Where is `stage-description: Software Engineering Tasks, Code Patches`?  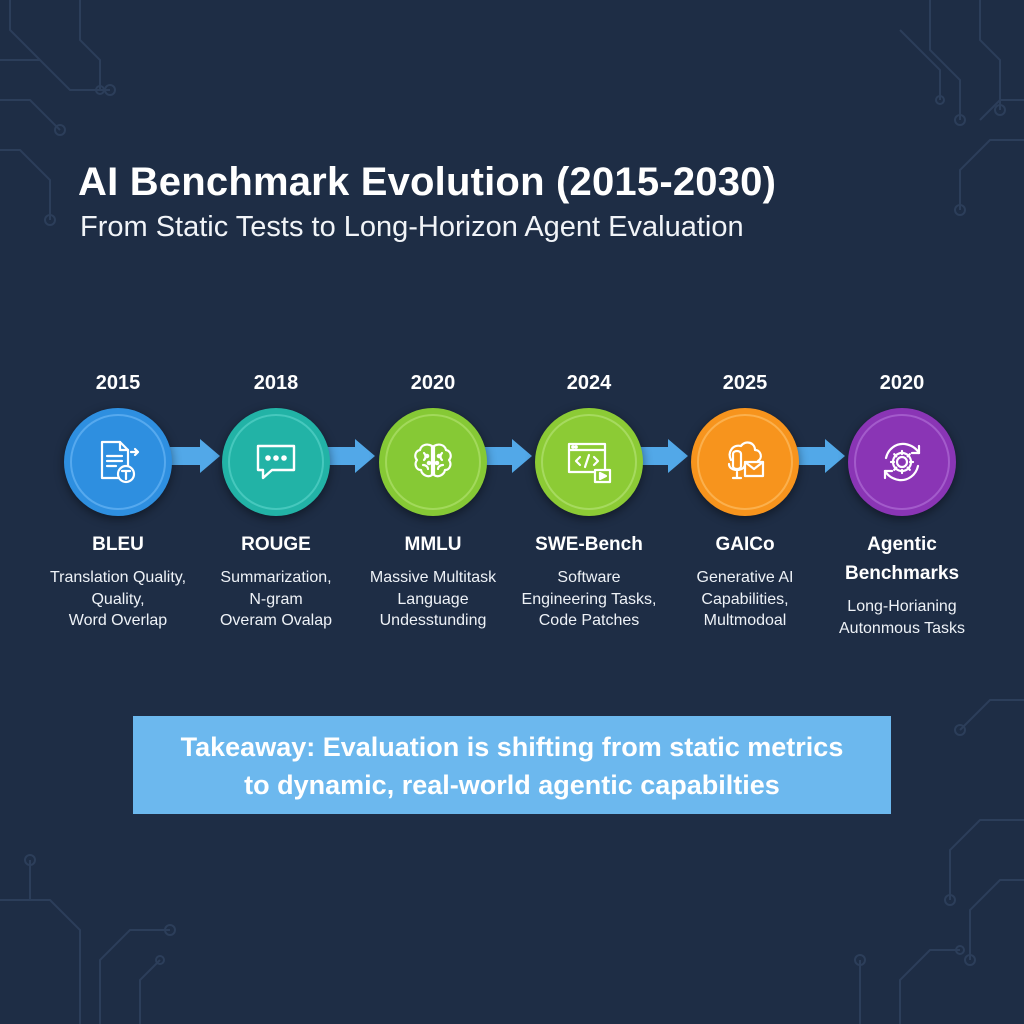
stage-description: Software Engineering Tasks, Code Patches is located at coordinates (589, 599).